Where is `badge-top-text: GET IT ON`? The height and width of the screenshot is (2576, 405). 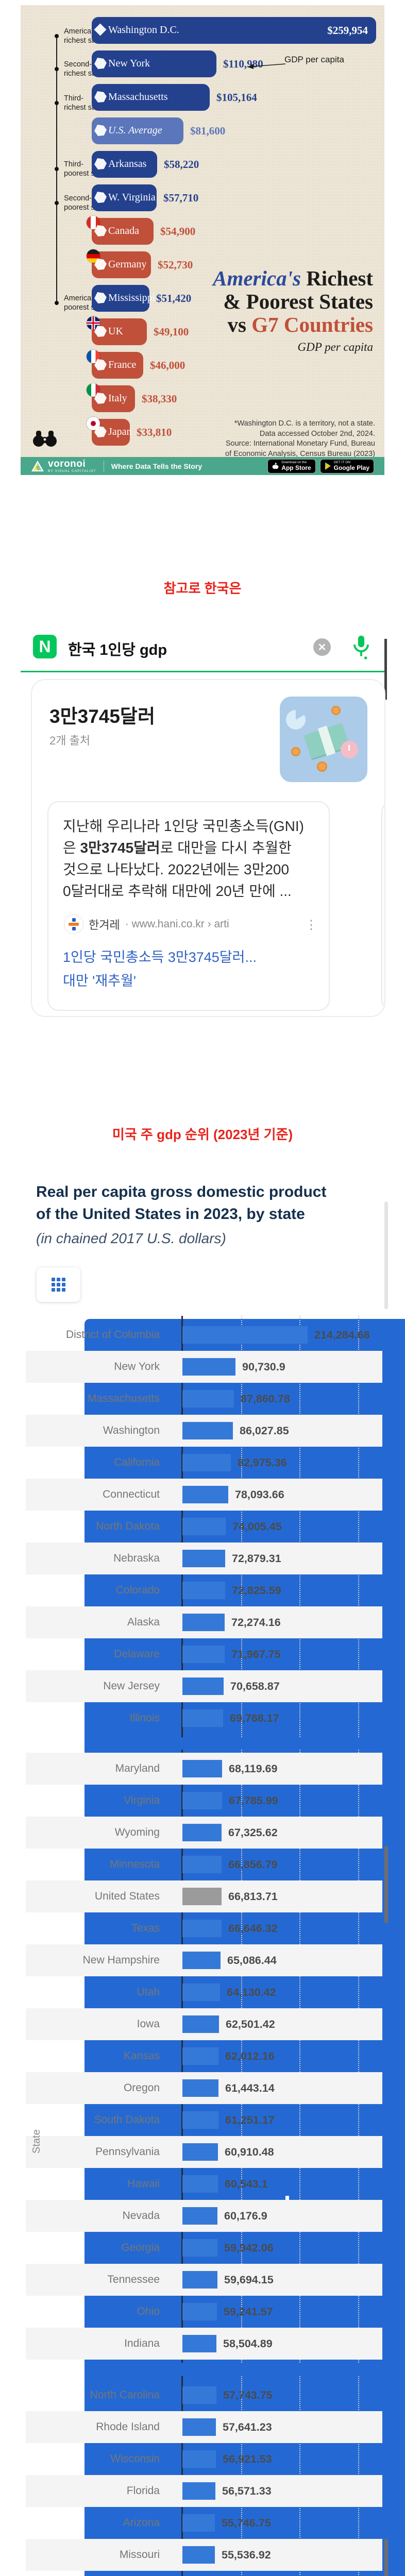 badge-top-text: GET IT ON is located at coordinates (341, 462).